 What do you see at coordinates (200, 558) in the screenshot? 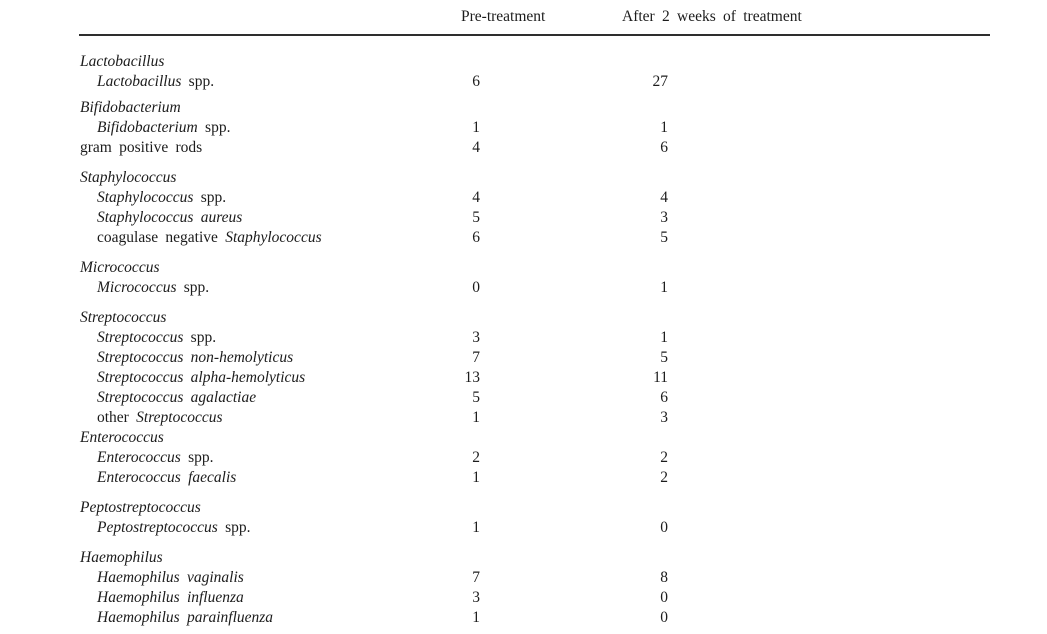
I see `organism-label: Haemophilus` at bounding box center [200, 558].